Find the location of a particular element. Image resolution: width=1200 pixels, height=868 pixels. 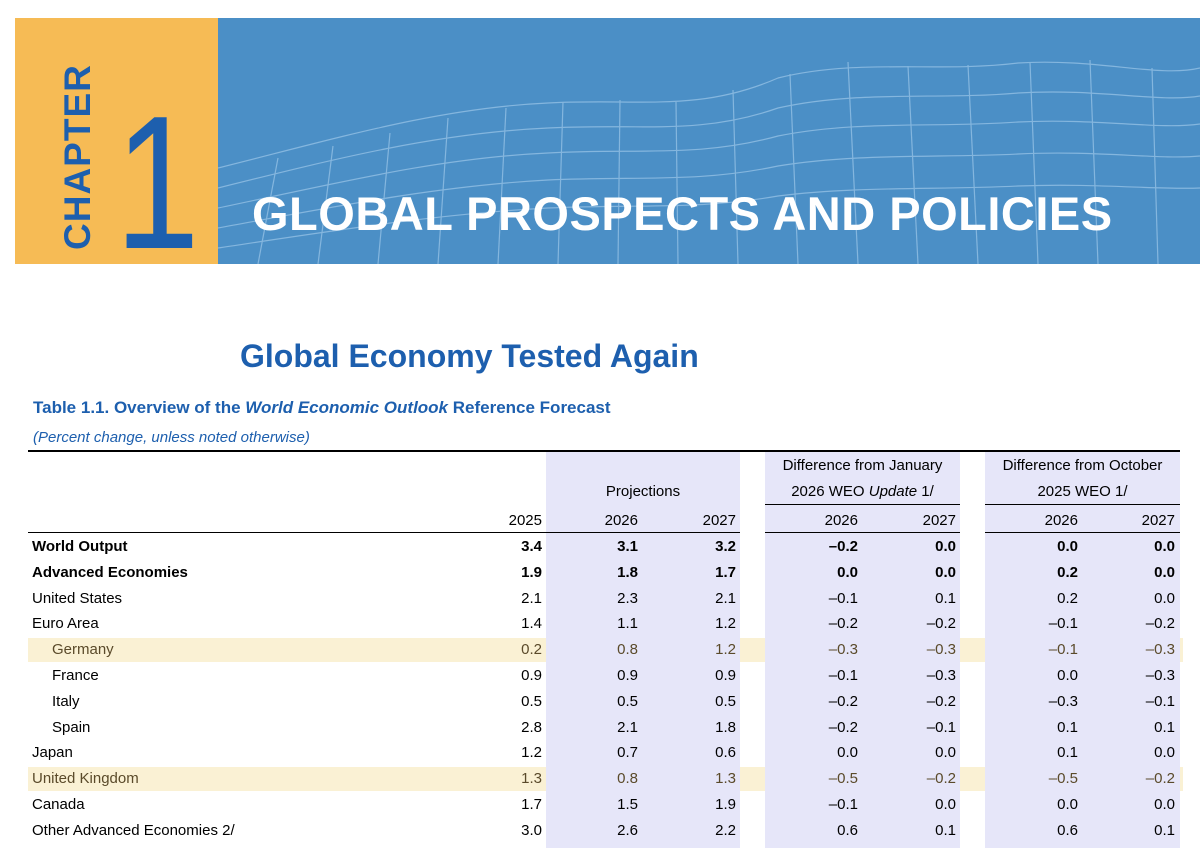

table-cell: 1.9 is located at coordinates (725, 804).